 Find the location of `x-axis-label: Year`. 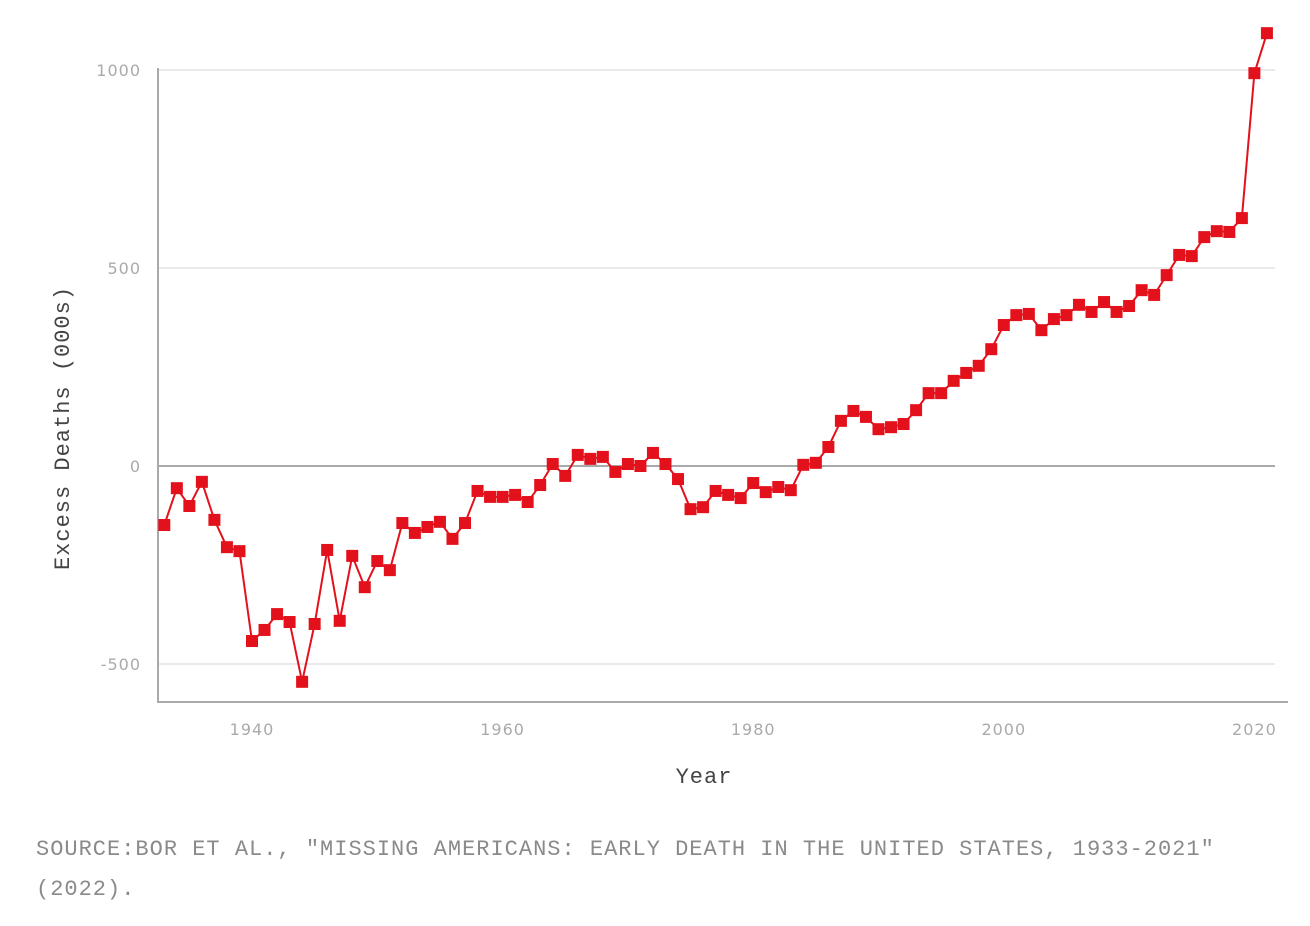

x-axis-label: Year is located at coordinates (704, 777).